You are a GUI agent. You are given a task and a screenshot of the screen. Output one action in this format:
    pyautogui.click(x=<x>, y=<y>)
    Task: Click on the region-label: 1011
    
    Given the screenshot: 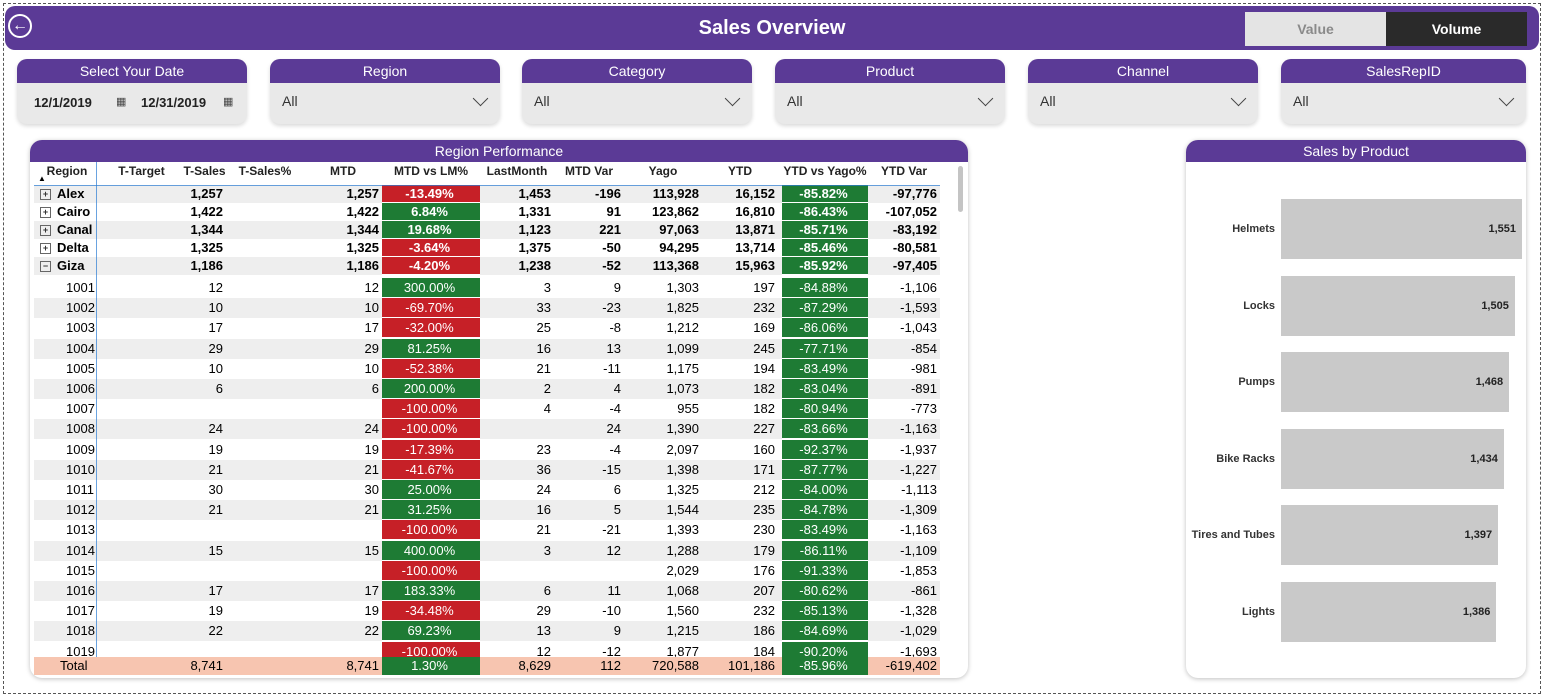 What is the action you would take?
    pyautogui.click(x=80, y=489)
    